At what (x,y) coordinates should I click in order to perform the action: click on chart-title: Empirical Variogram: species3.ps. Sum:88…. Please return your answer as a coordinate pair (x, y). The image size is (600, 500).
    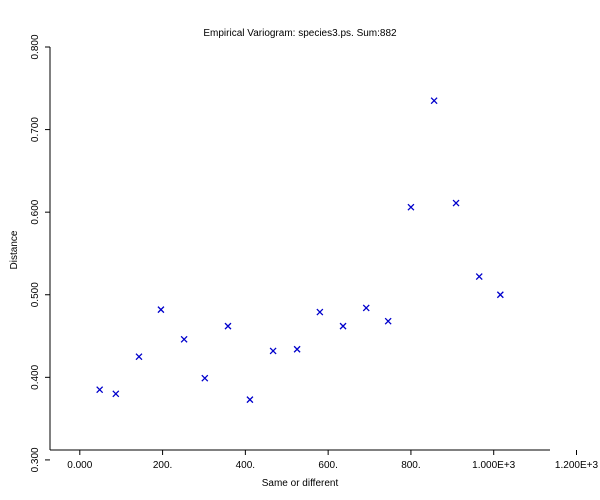
    Looking at the image, I should click on (300, 33).